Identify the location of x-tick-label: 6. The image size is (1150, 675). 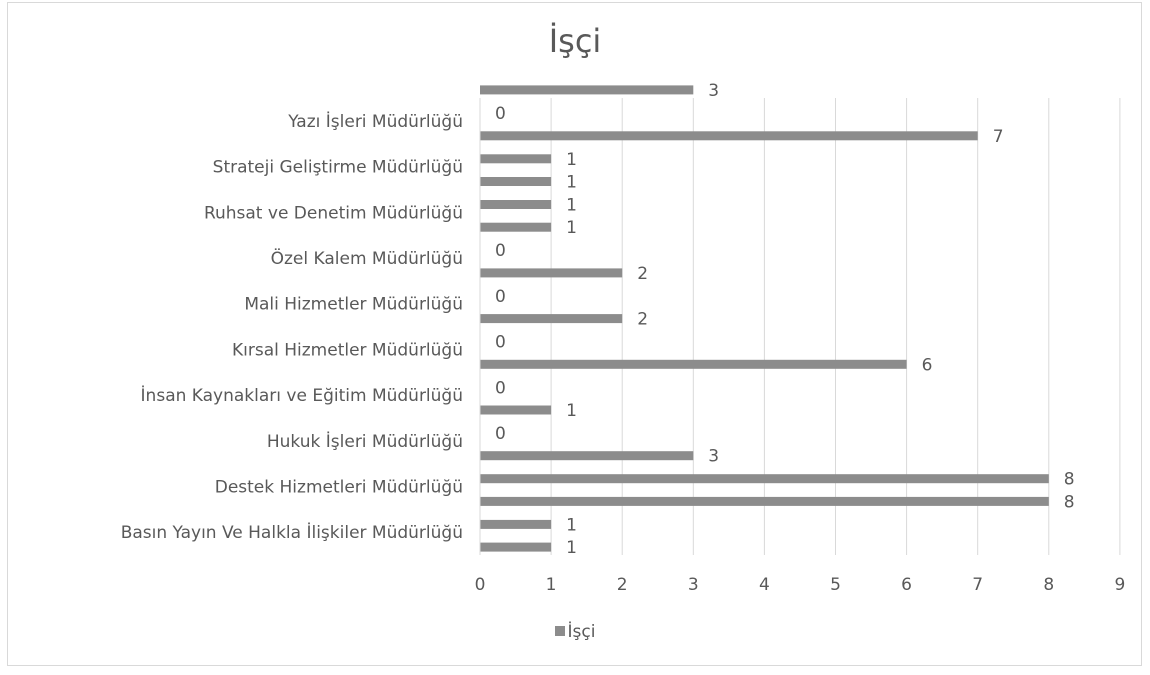
(906, 585).